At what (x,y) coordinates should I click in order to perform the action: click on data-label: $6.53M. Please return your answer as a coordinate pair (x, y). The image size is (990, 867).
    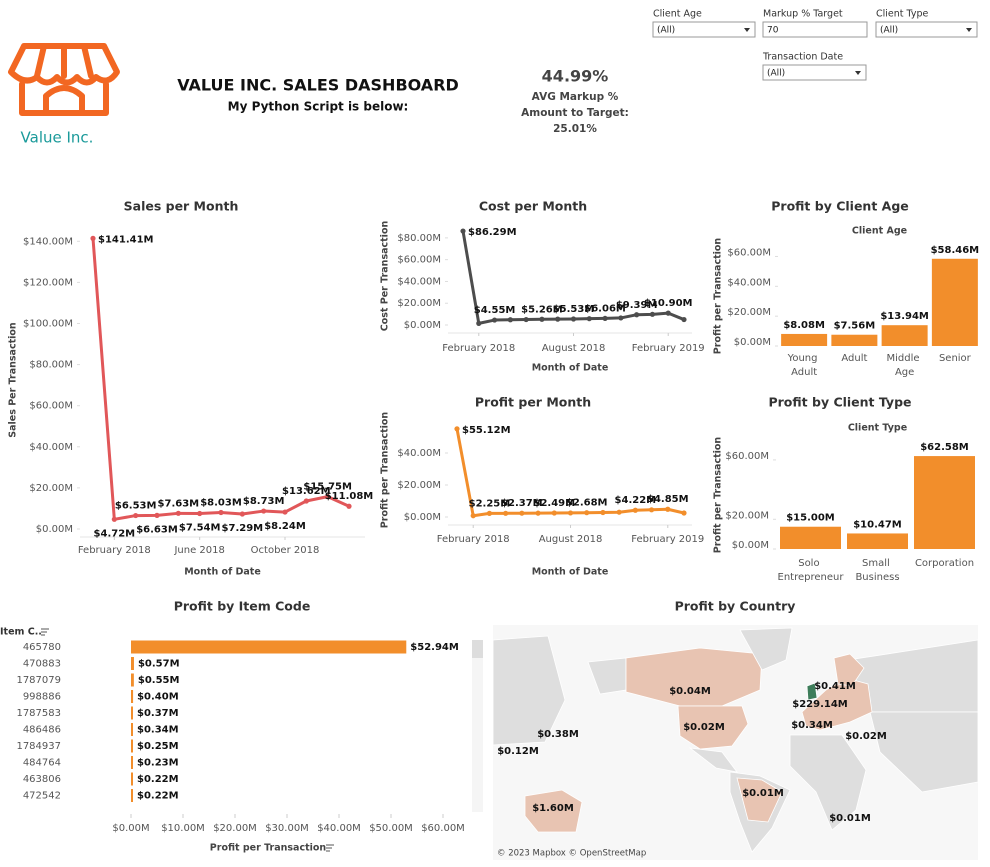
    Looking at the image, I should click on (136, 506).